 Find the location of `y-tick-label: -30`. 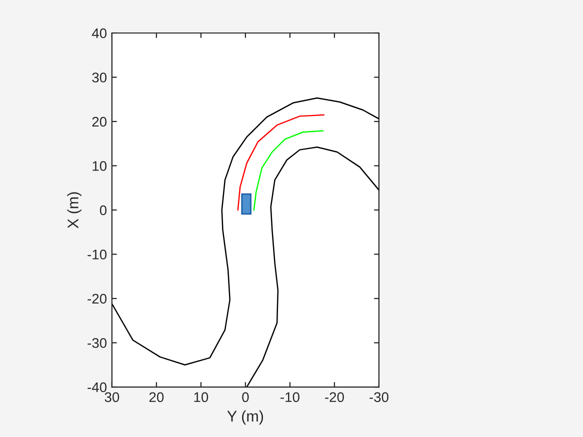

y-tick-label: -30 is located at coordinates (97, 343).